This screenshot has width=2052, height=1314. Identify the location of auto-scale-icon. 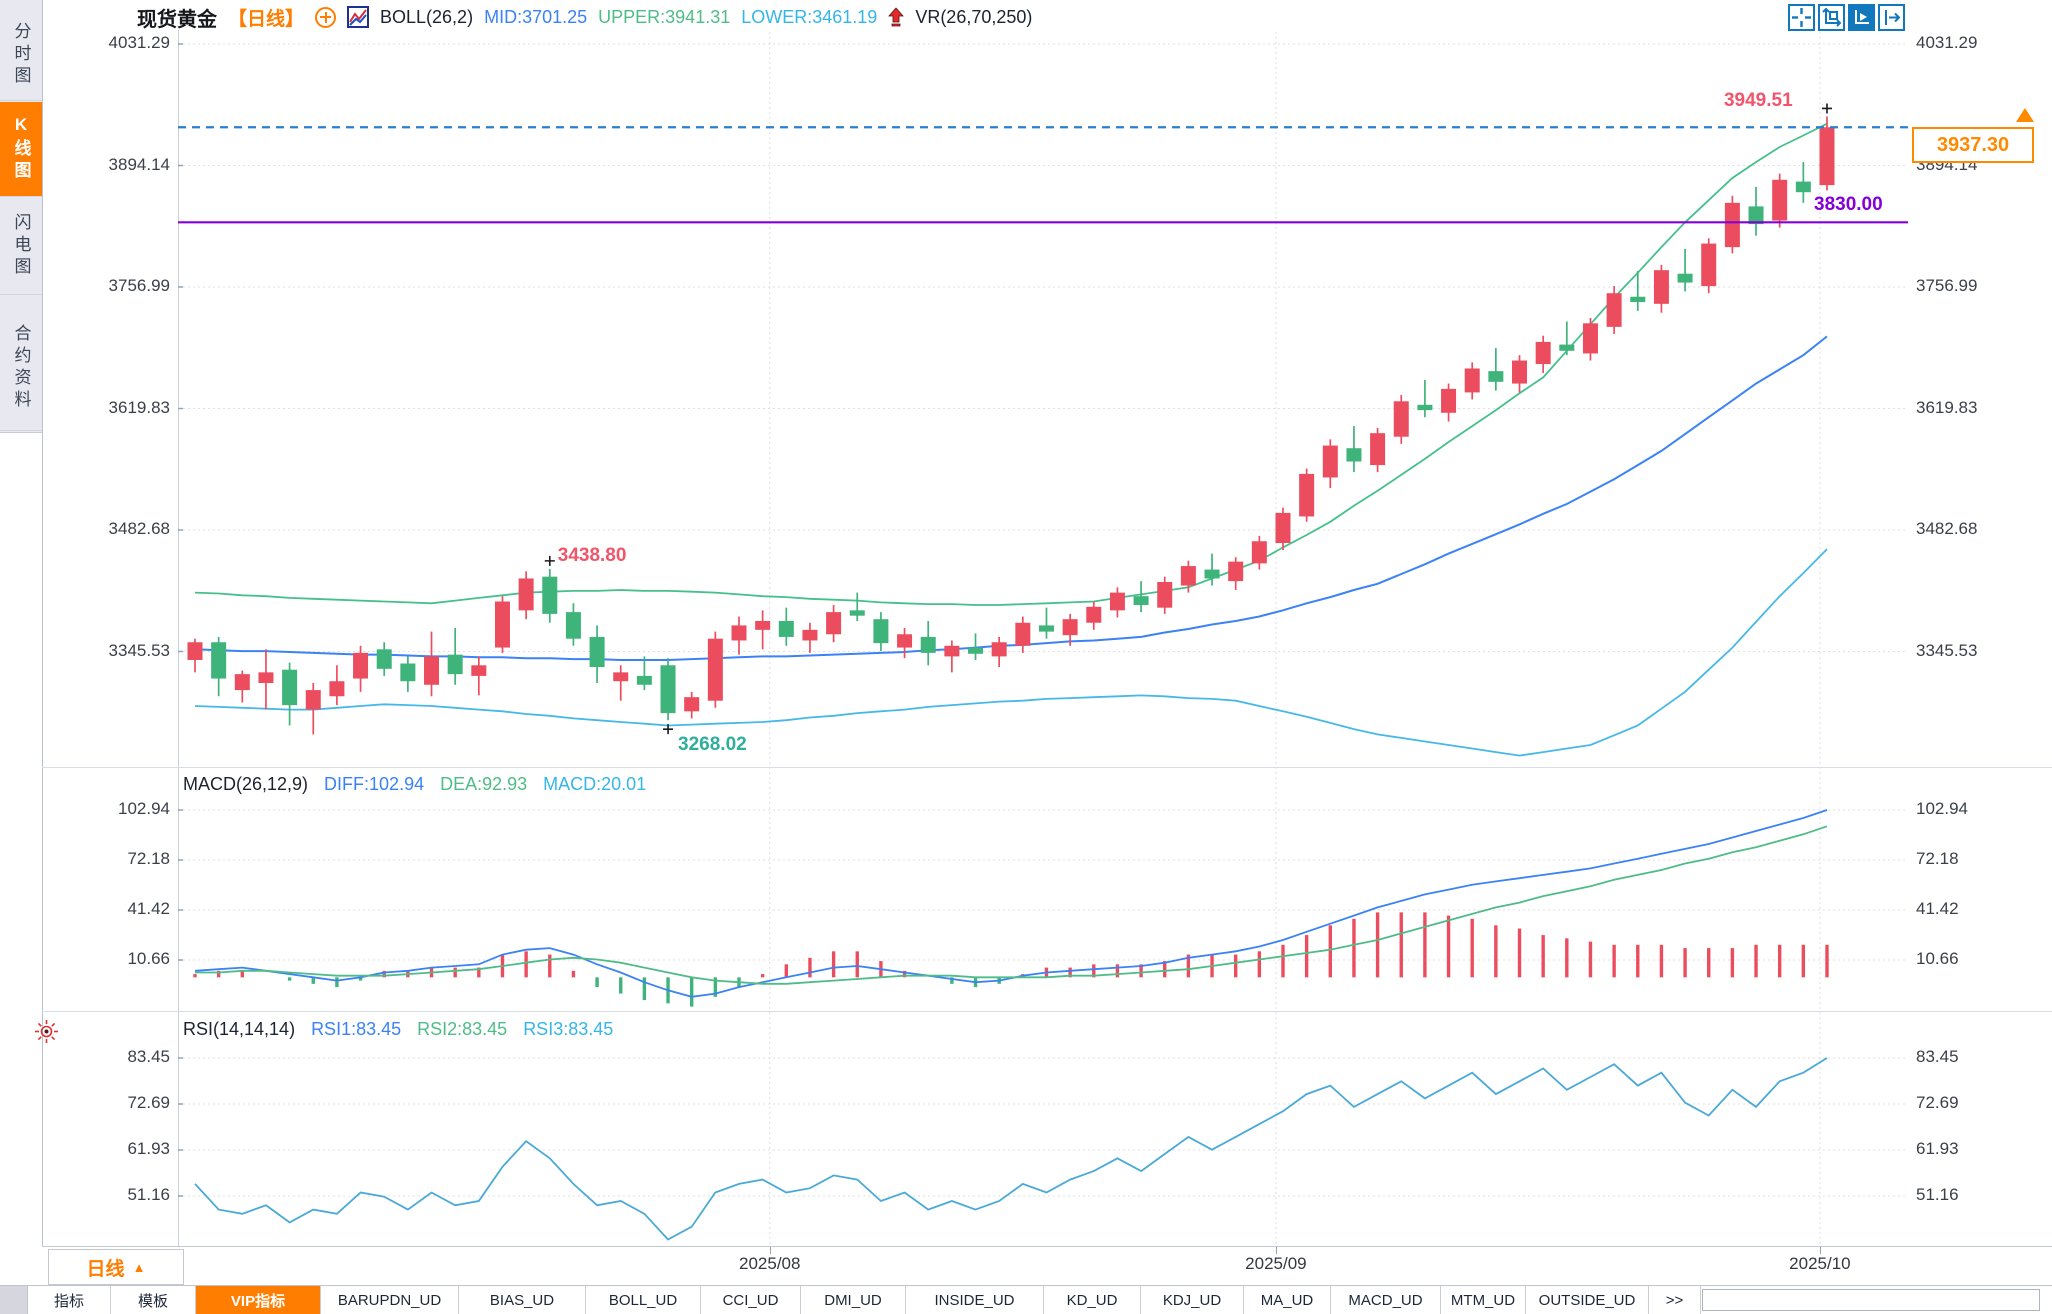
(1861, 17).